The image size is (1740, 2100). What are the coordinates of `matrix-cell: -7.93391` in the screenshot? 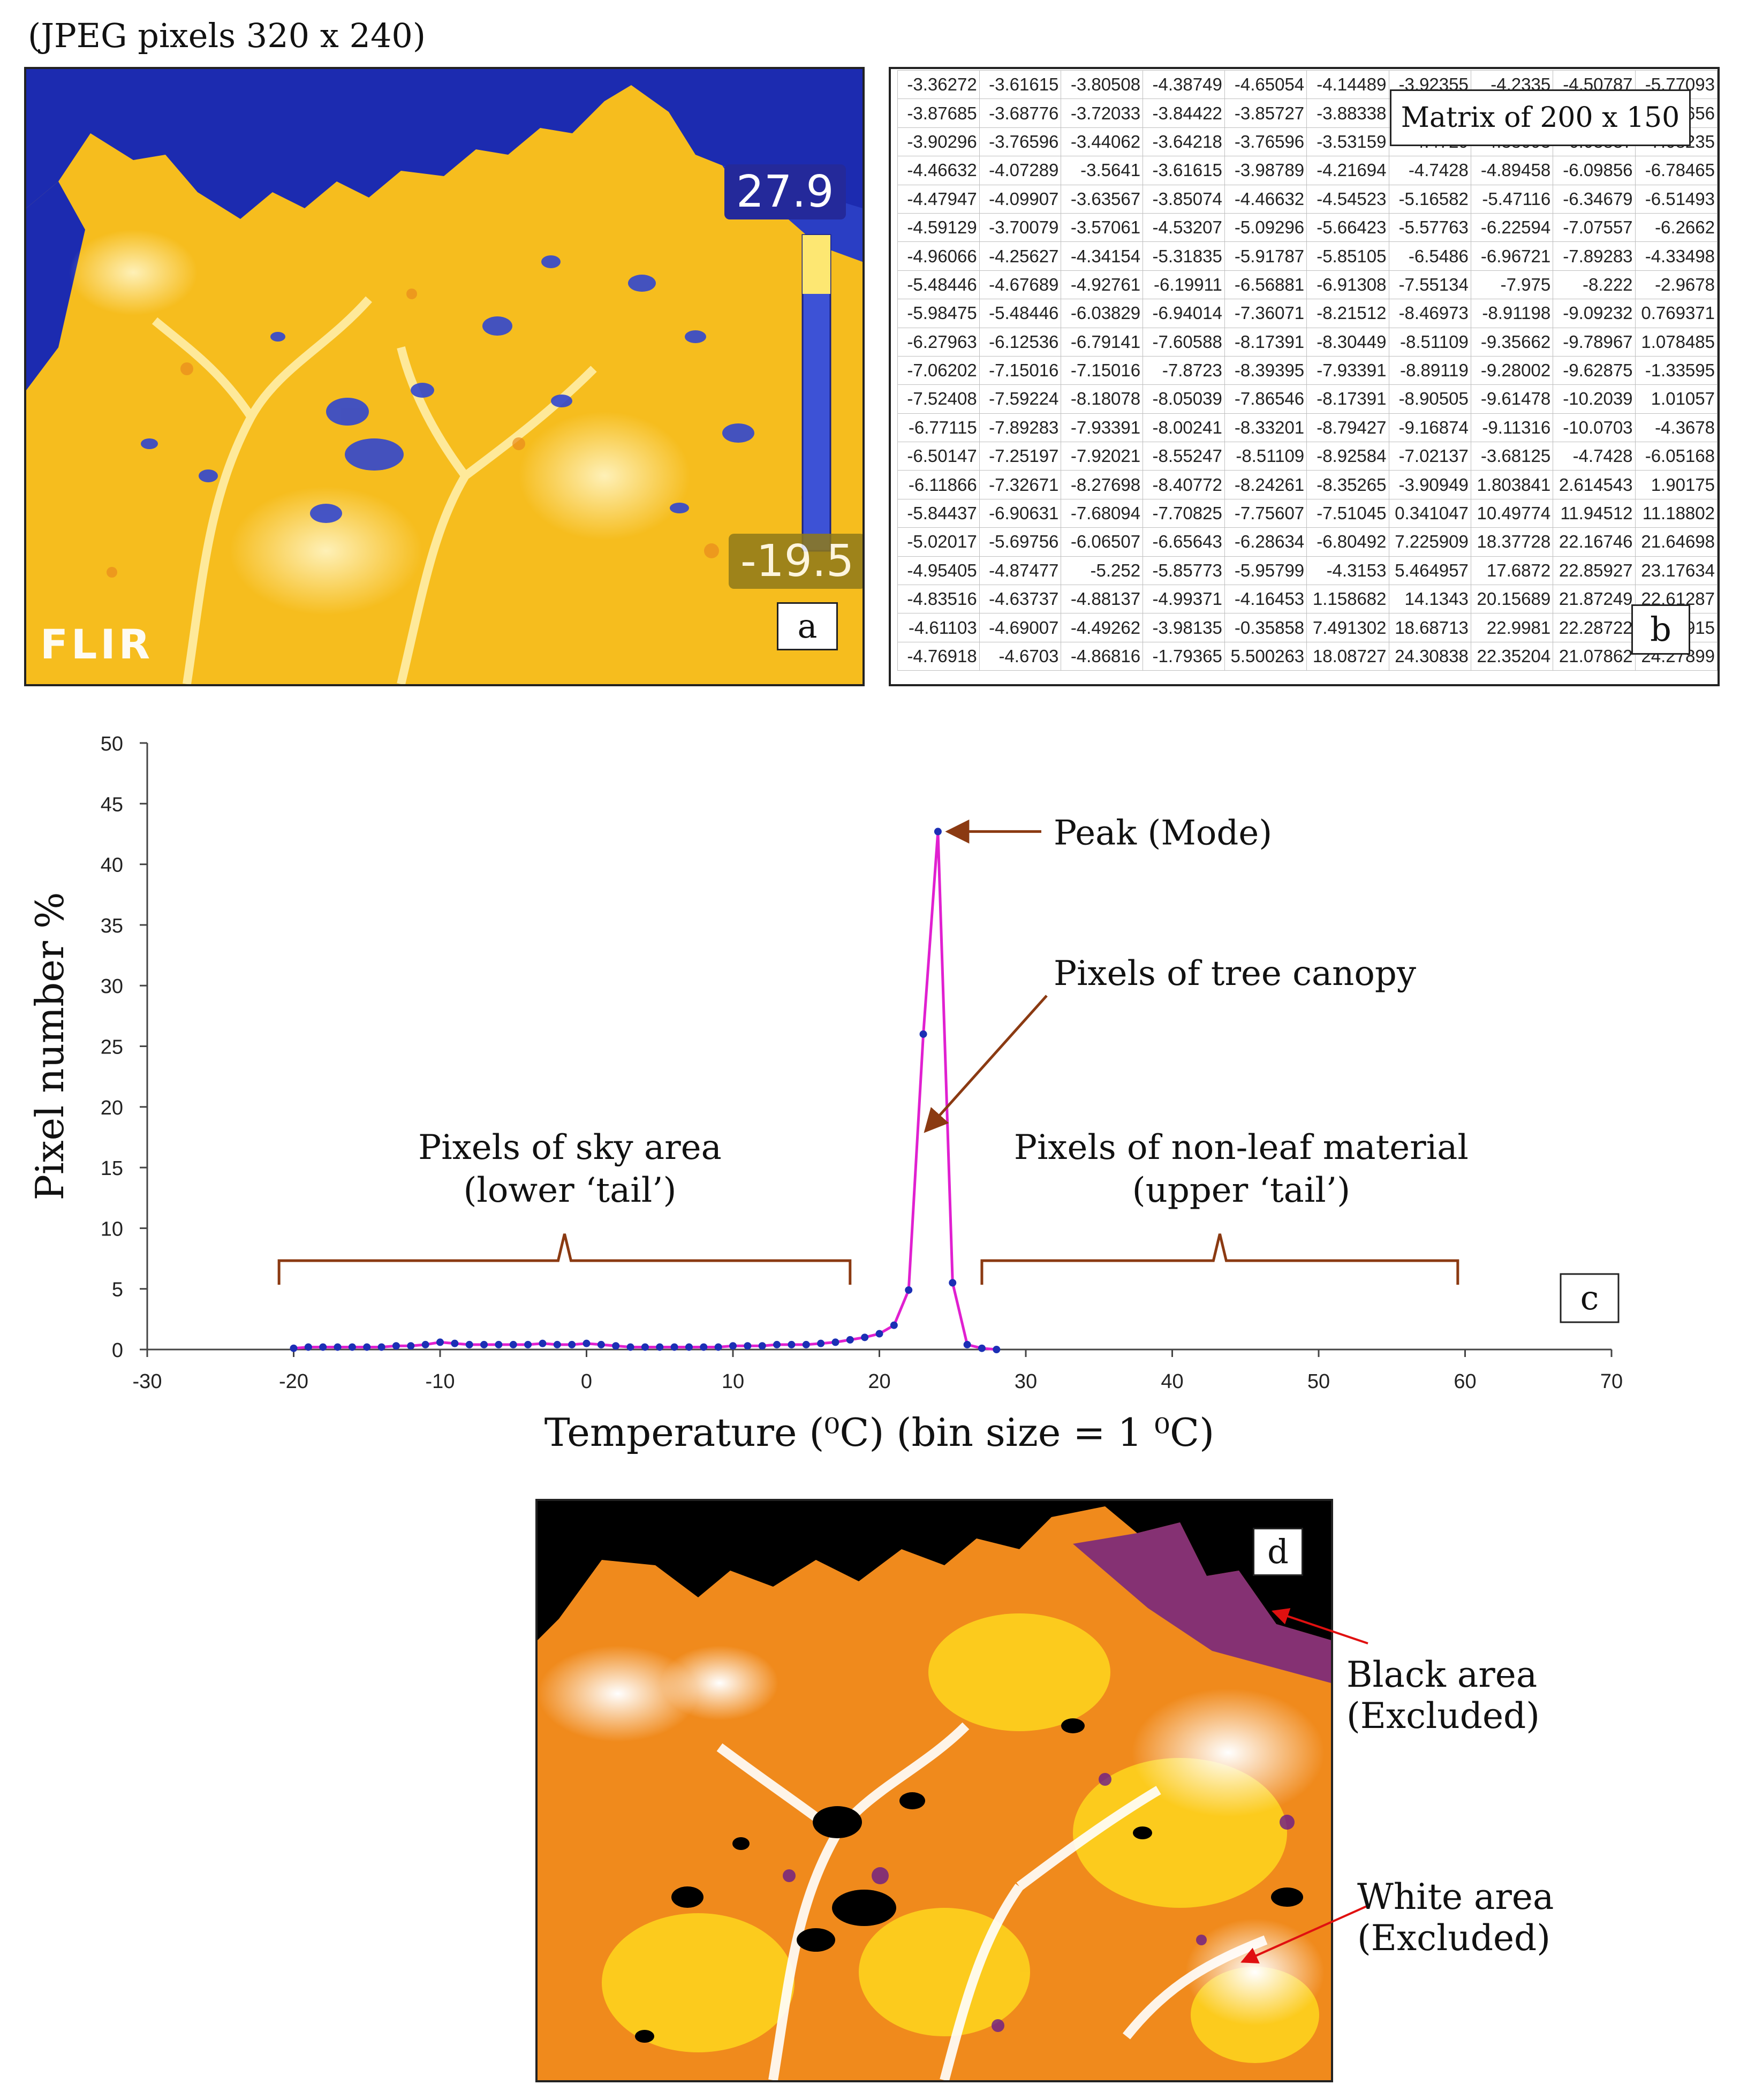 It's located at (1347, 370).